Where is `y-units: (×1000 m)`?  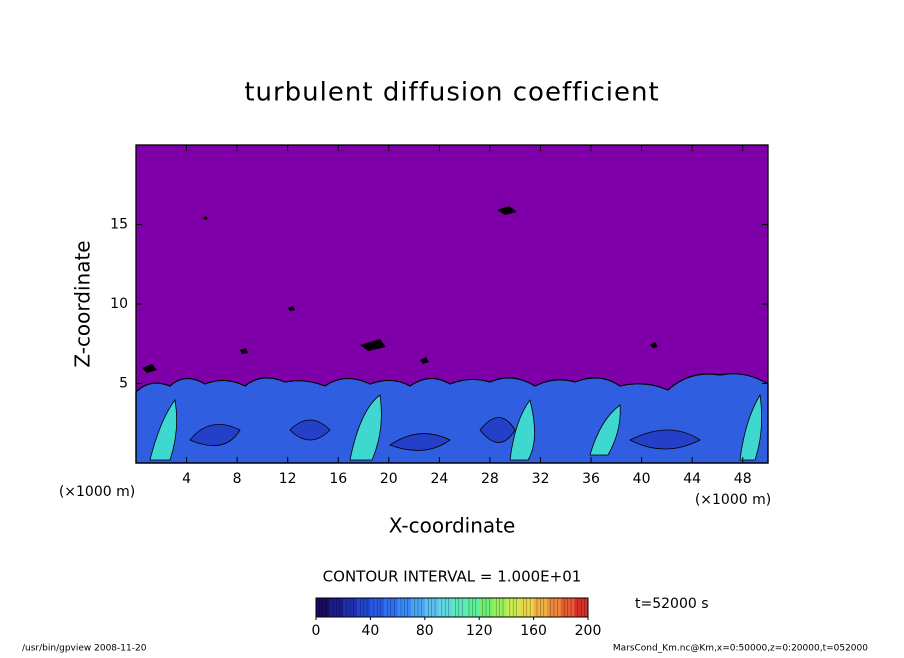
y-units: (×1000 m) is located at coordinates (97, 492).